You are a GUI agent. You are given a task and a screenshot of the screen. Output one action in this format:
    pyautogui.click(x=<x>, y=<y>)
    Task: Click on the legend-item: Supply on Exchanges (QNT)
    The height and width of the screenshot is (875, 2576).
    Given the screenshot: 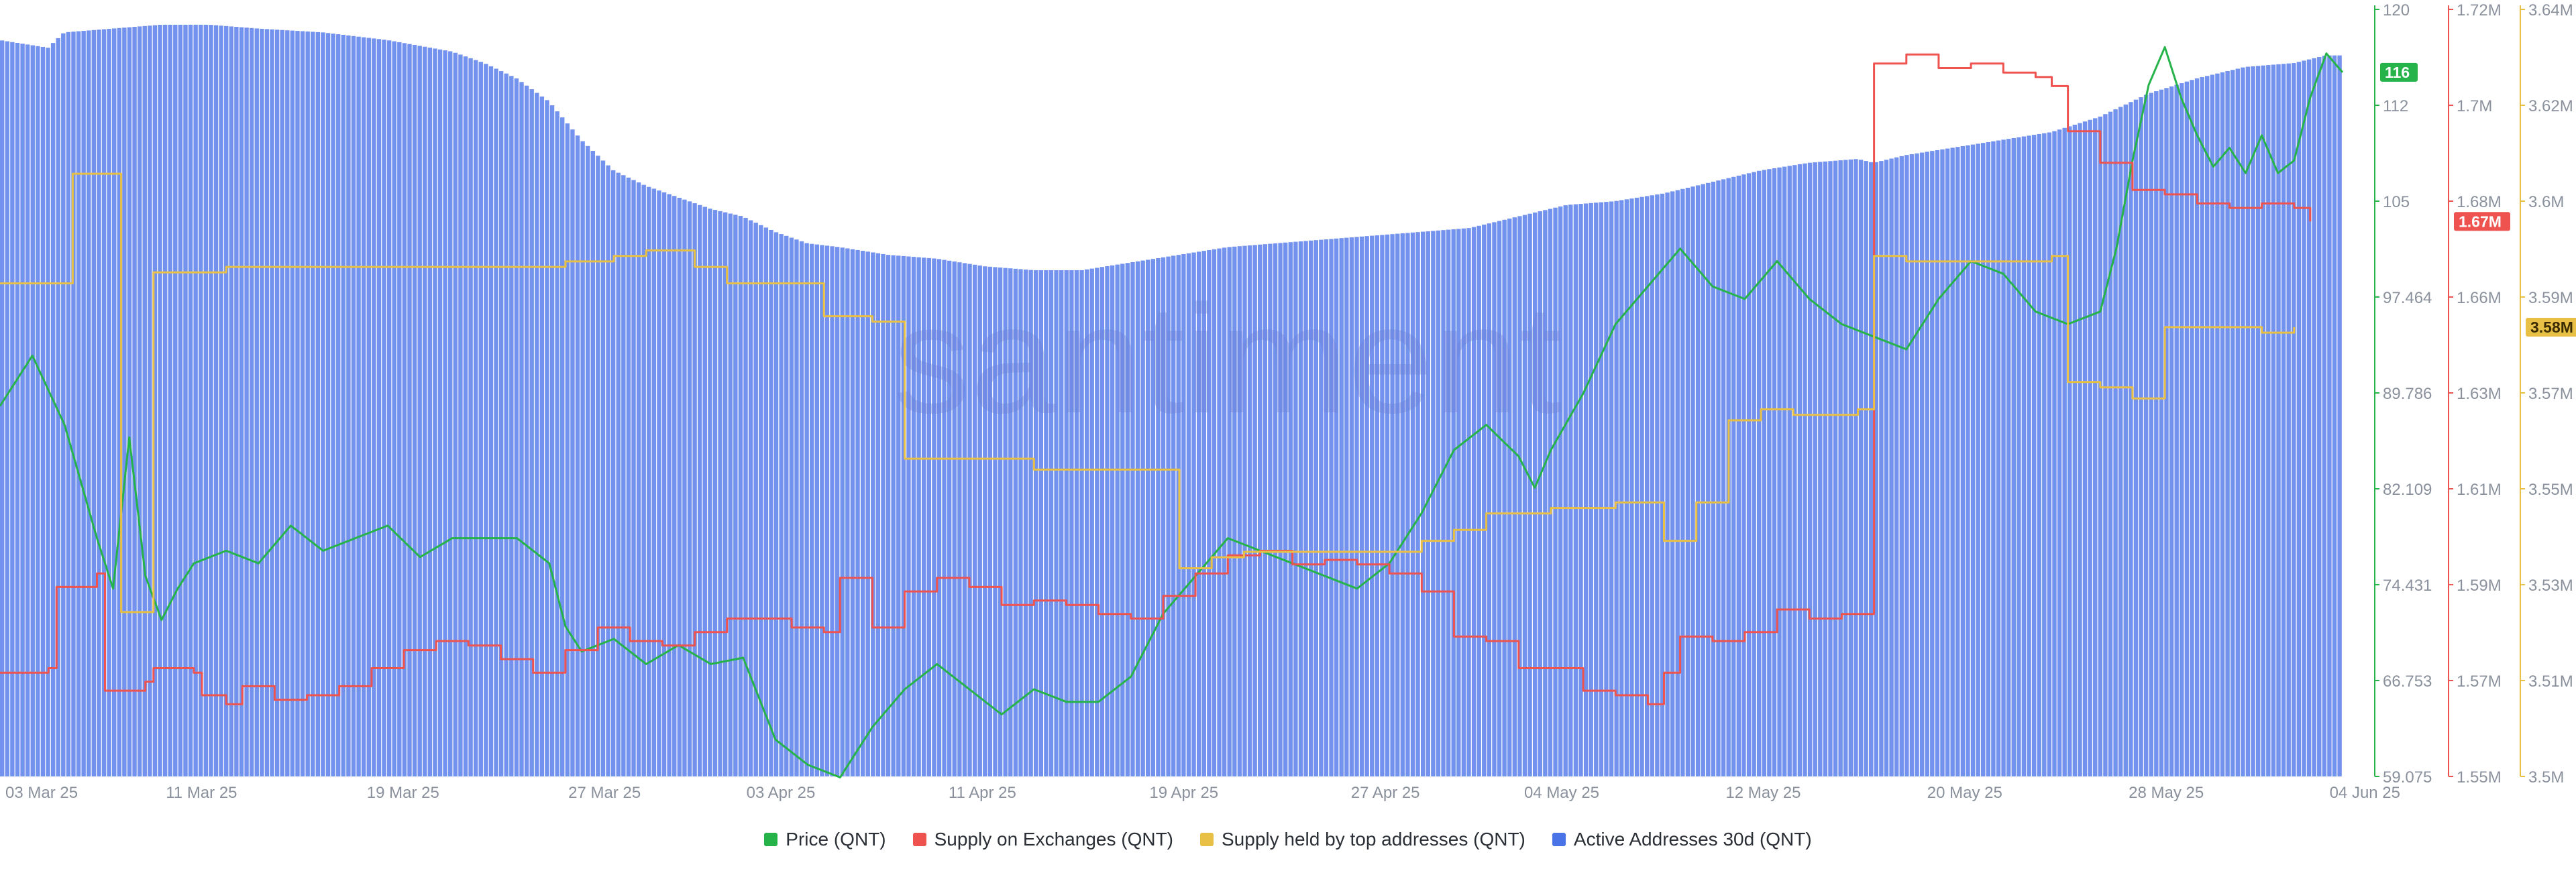 What is the action you would take?
    pyautogui.click(x=1042, y=839)
    